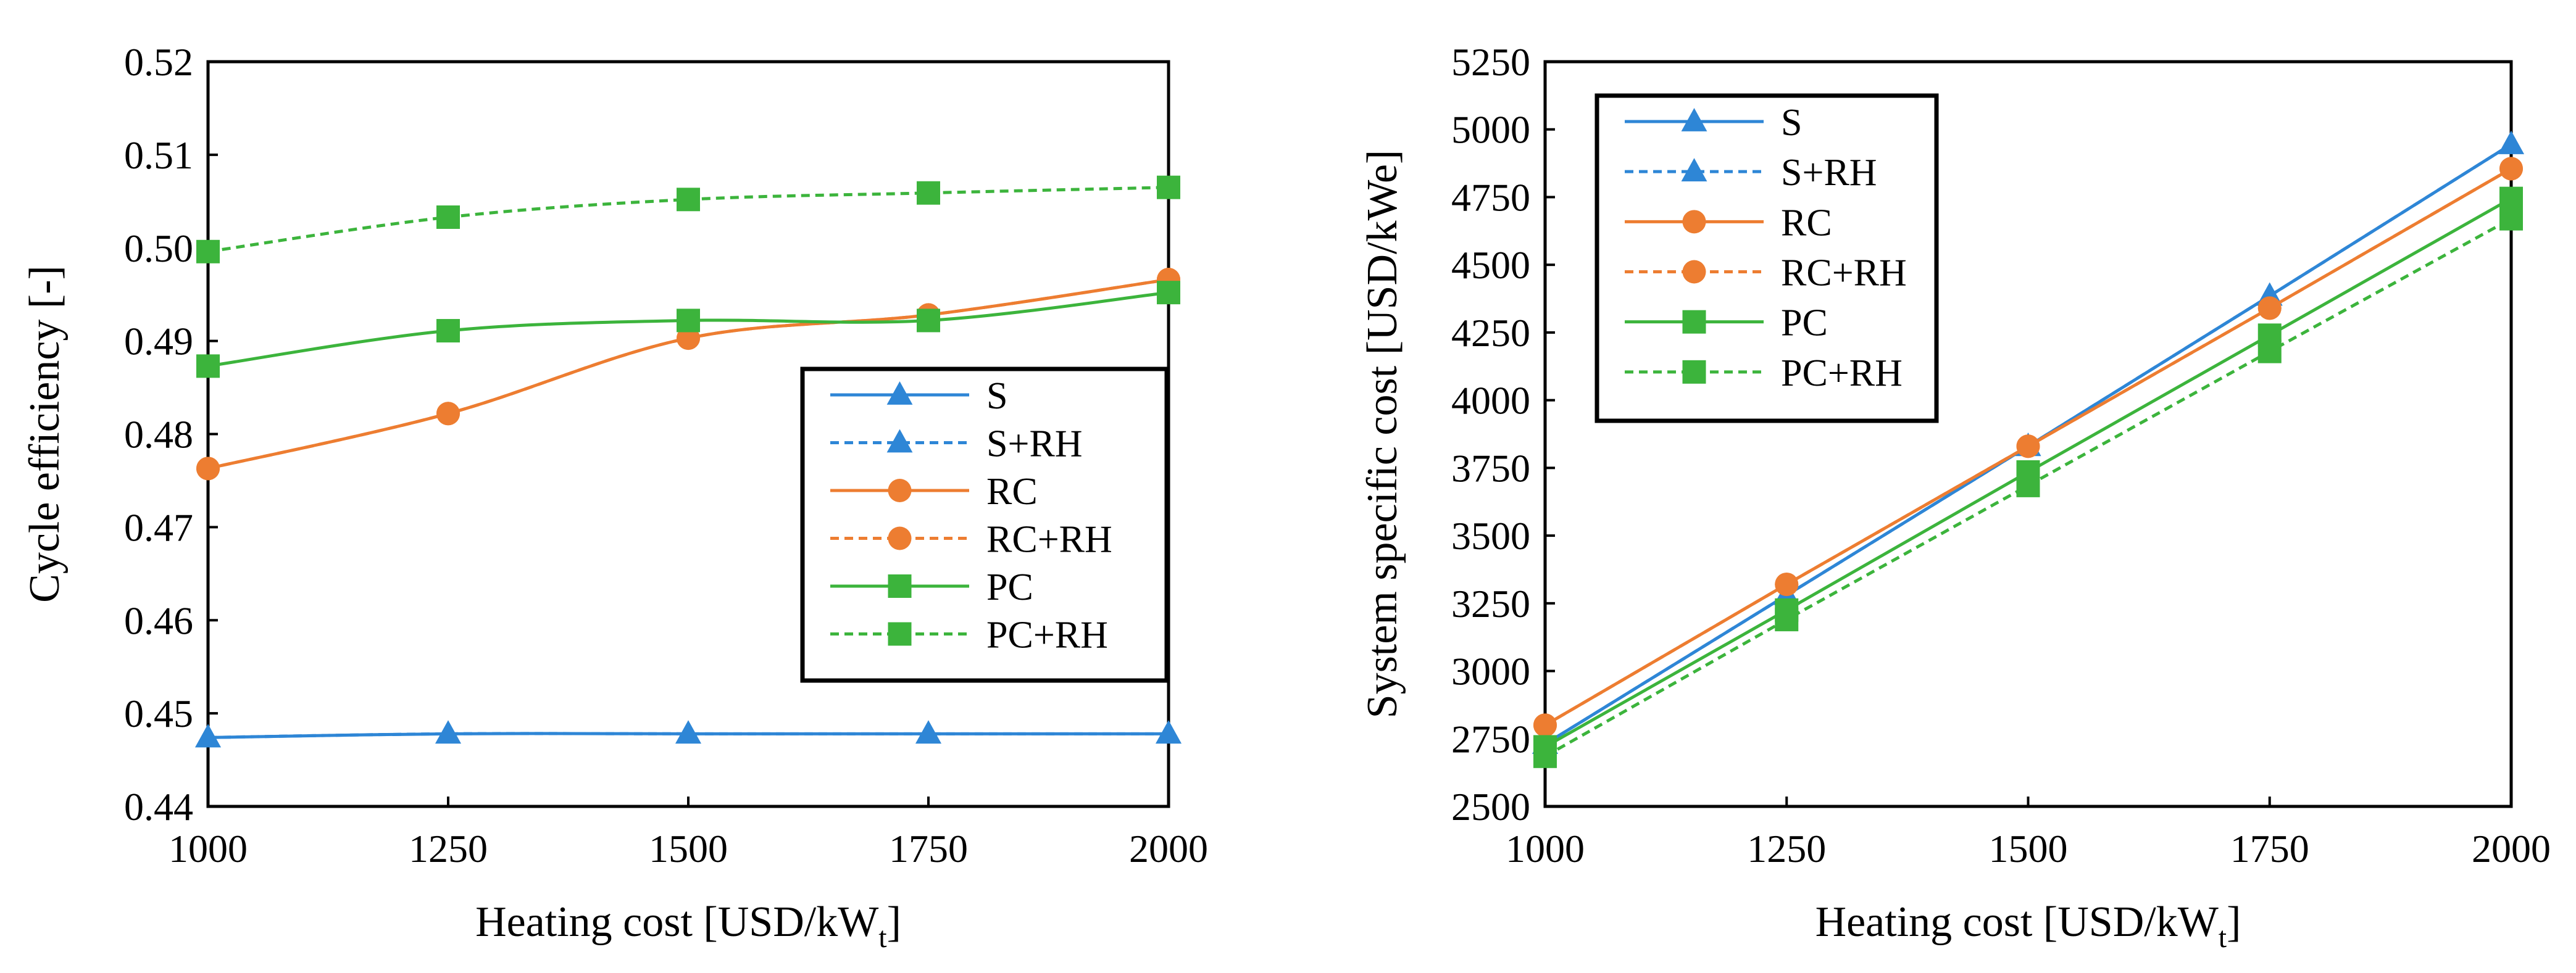  I want to click on y-tick-label: 0.52, so click(159, 62).